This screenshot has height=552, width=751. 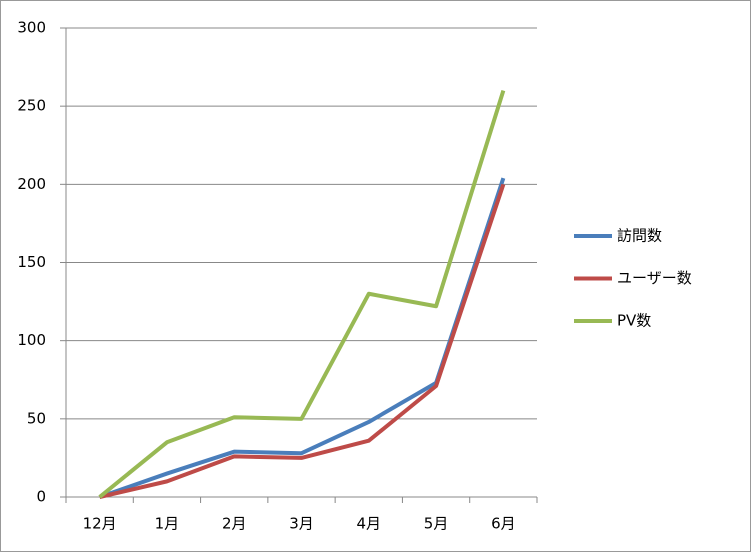 I want to click on y-tick-label: 100, so click(x=31, y=340).